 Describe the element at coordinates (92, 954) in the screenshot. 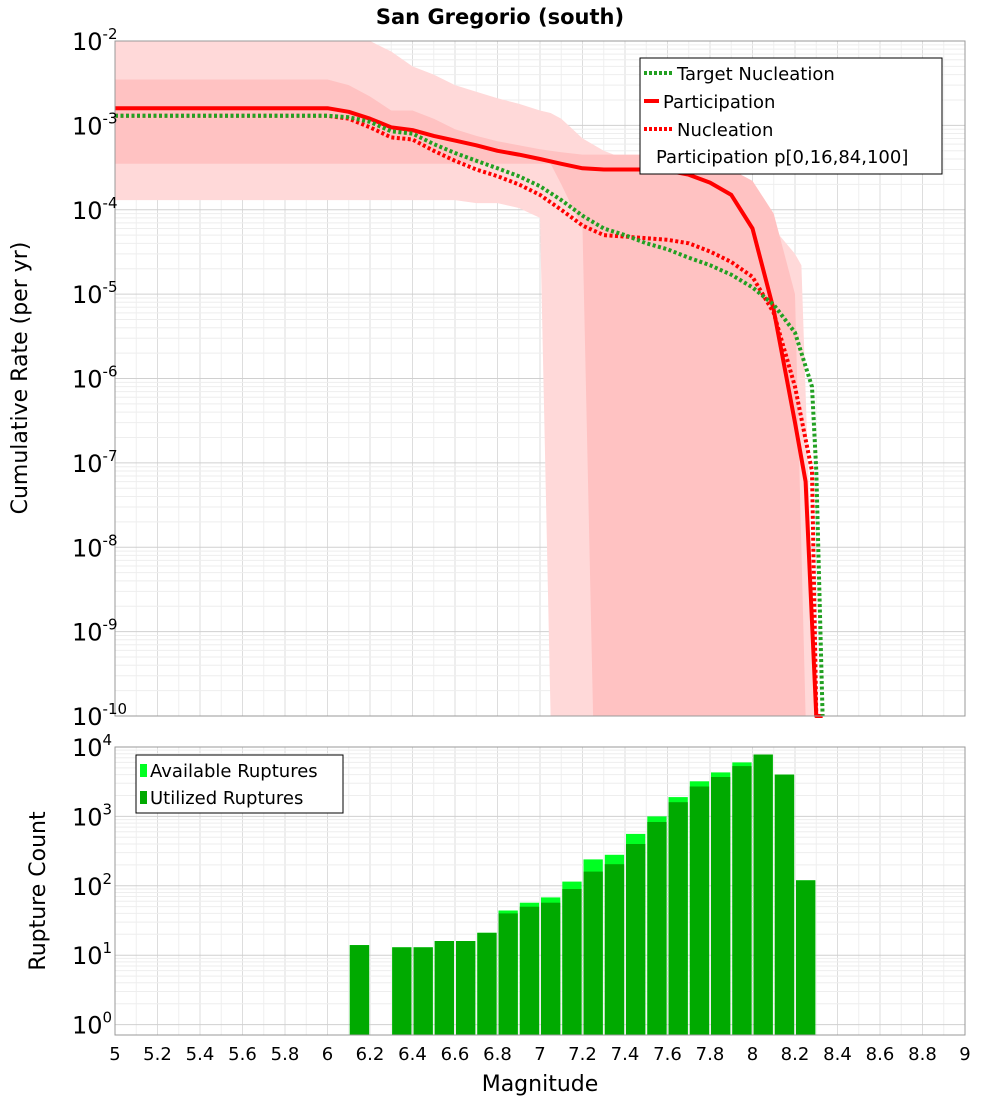

I see `count-y-tick-label: 10¹` at that location.